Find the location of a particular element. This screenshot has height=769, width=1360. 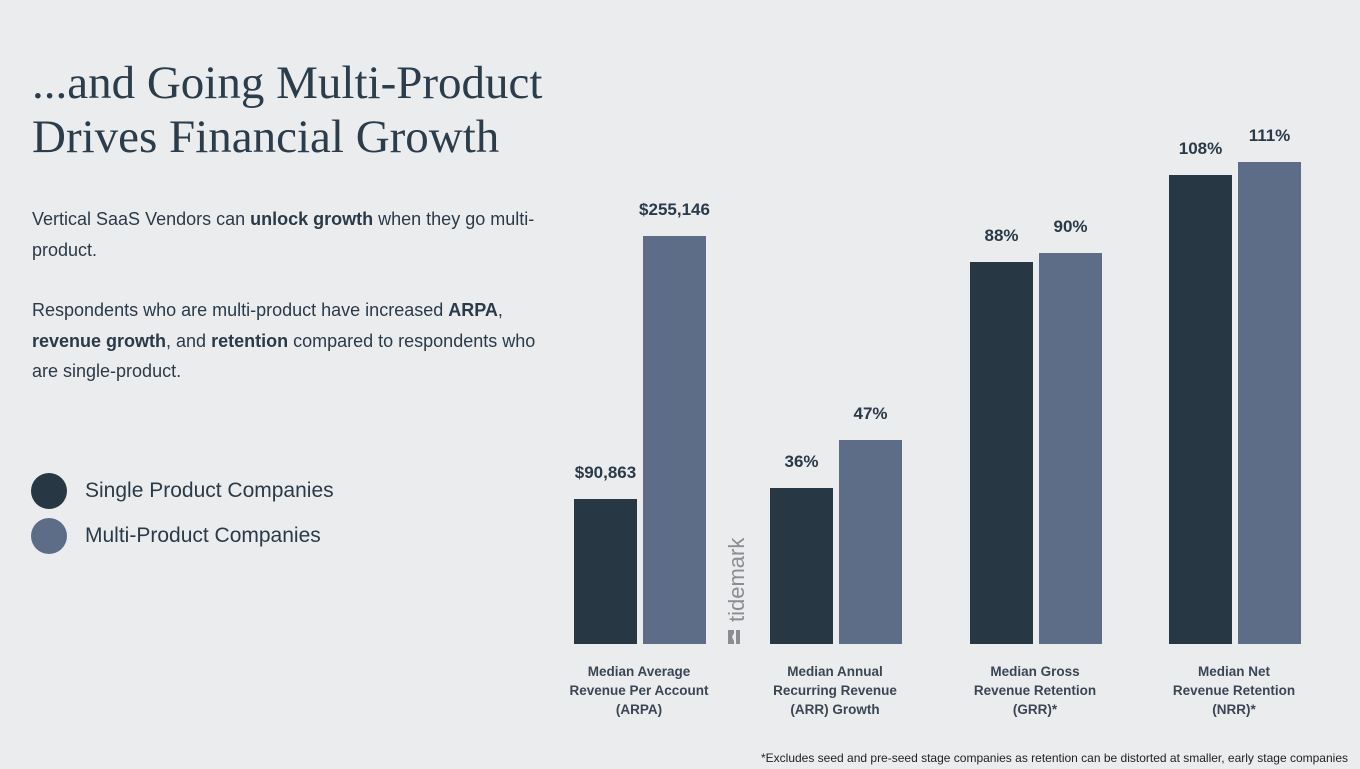

title-line-2: Drives Financial Growth is located at coordinates (266, 137).